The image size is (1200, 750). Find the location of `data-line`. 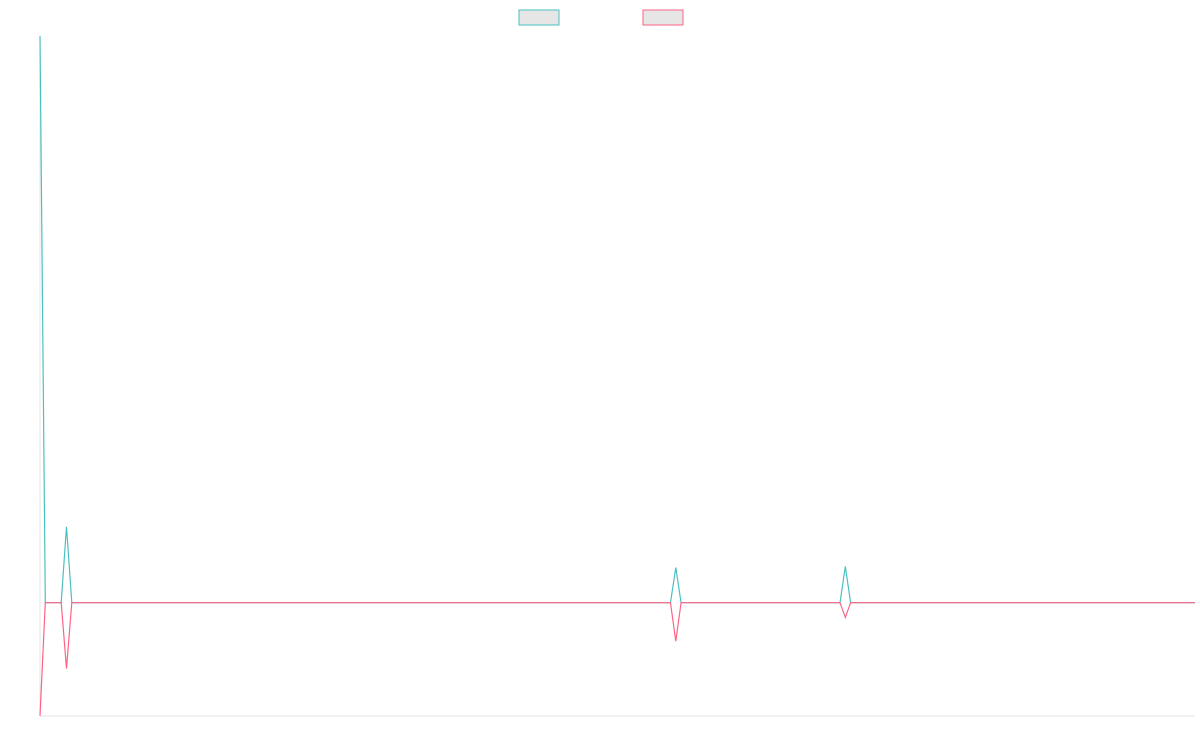

data-line is located at coordinates (617, 659).